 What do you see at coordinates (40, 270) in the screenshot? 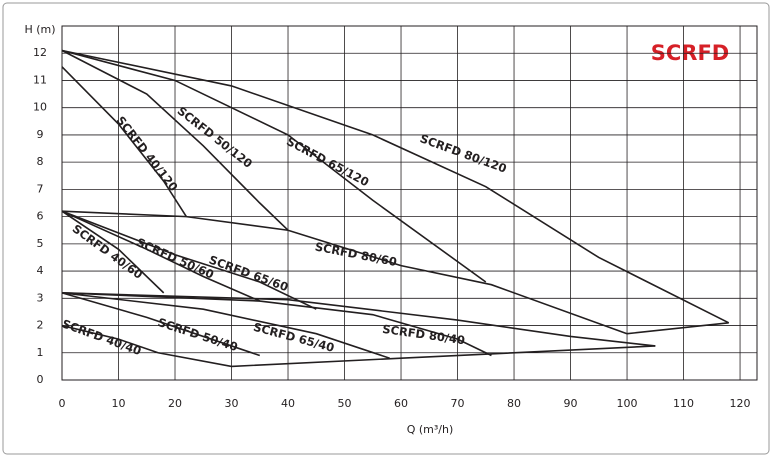
I see `y-tick-label: 4` at bounding box center [40, 270].